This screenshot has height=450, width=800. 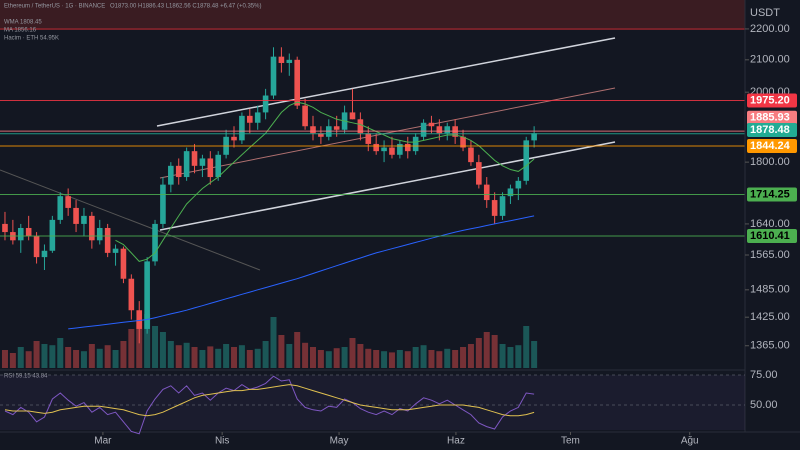 What do you see at coordinates (31, 39) in the screenshot?
I see `volume-info: Hacim · ETH 54.95K` at bounding box center [31, 39].